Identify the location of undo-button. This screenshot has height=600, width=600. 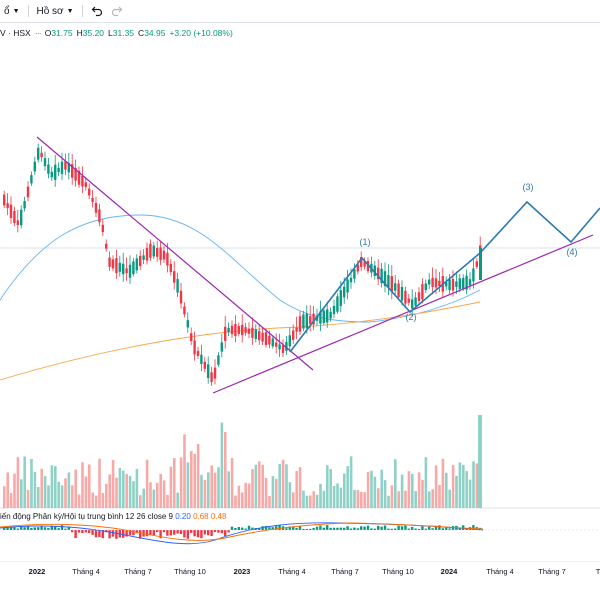
(97, 11).